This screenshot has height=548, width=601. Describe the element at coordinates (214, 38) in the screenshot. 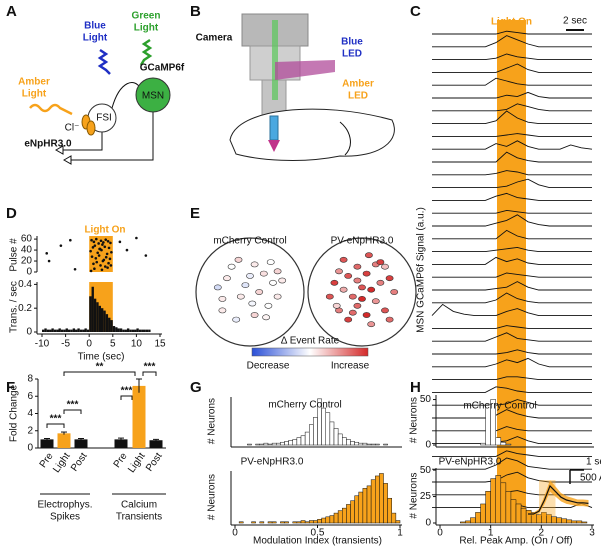

I see `label: Camera` at that location.